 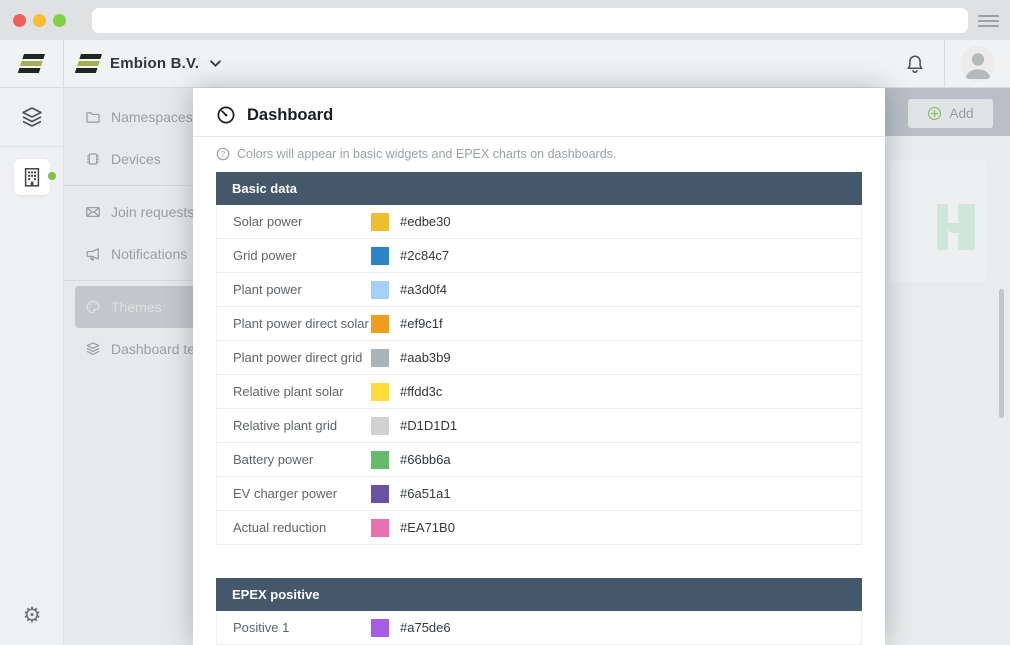 What do you see at coordinates (31, 117) in the screenshot?
I see `rail-item-layers` at bounding box center [31, 117].